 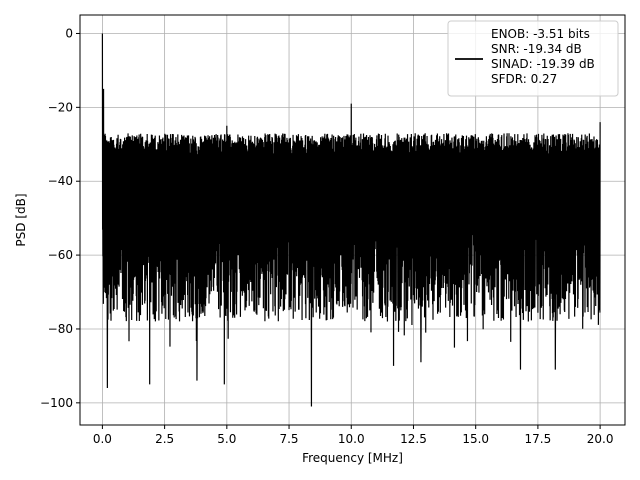 What do you see at coordinates (543, 64) in the screenshot?
I see `legend-line-sinad: SINAD: -19.39 dB` at bounding box center [543, 64].